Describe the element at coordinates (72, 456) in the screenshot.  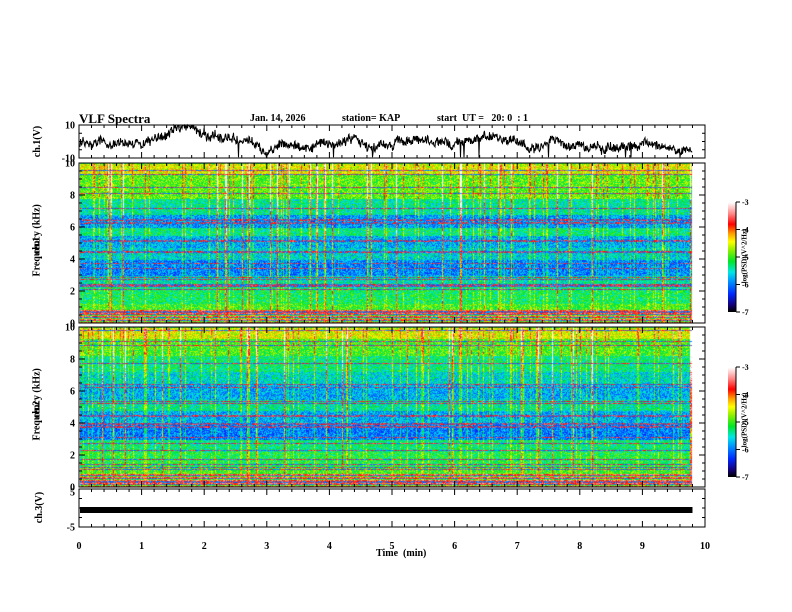
I see `s2-y-tick-label: 2` at that location.